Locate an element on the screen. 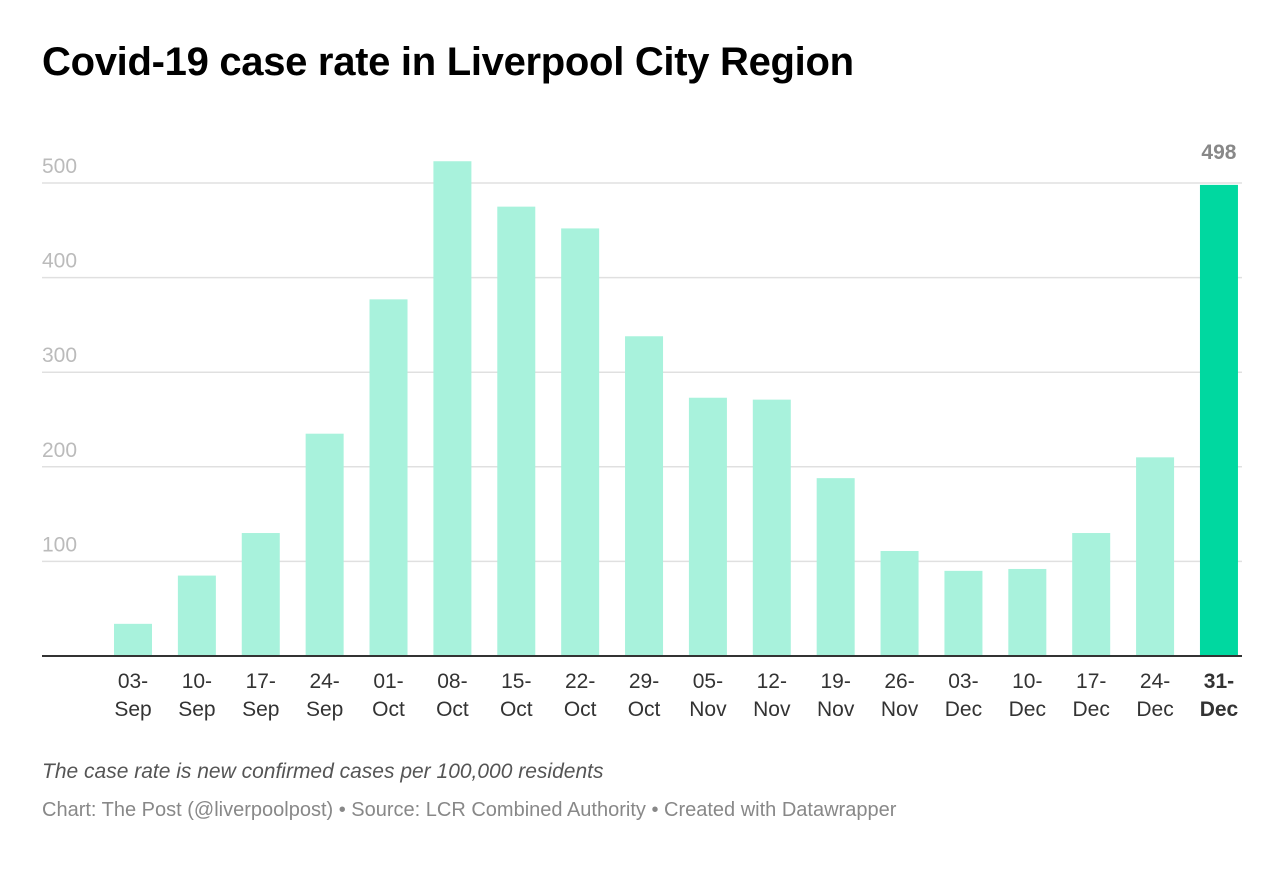 The width and height of the screenshot is (1284, 884). y-tick-label: 300 is located at coordinates (59, 355).